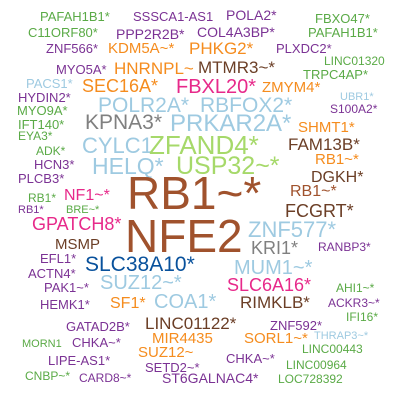 The height and width of the screenshot is (400, 400). I want to click on word-rb1-green: RB1*, so click(42, 198).